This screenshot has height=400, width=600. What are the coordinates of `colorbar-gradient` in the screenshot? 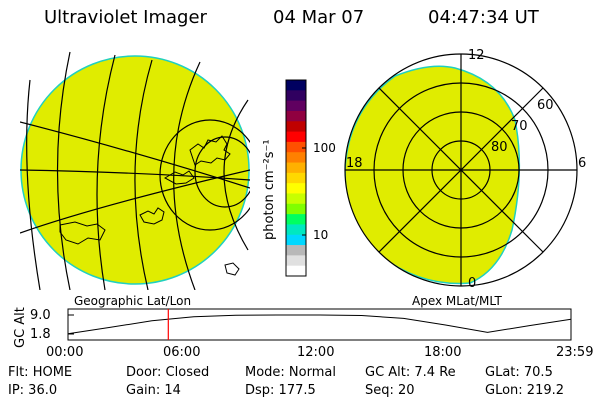 It's located at (296, 178).